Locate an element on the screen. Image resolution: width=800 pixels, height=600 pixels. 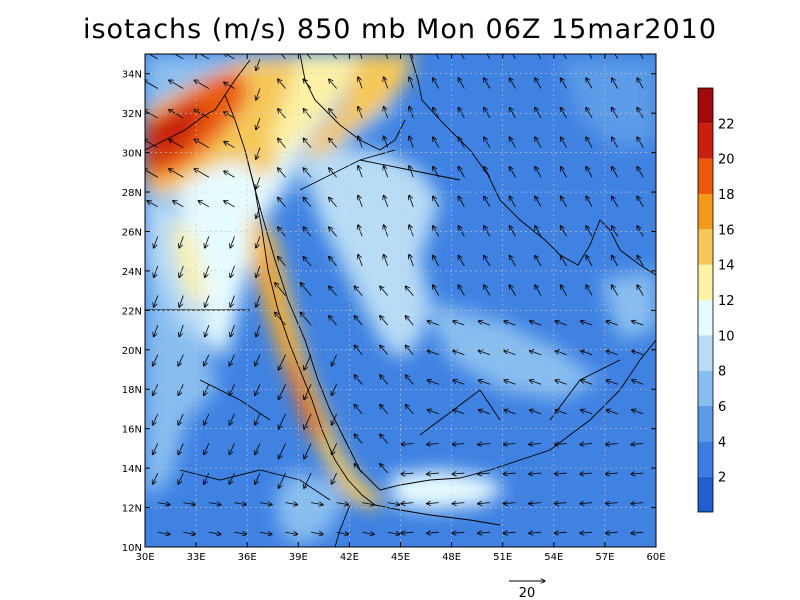
colorbar-label: 14 is located at coordinates (726, 266).